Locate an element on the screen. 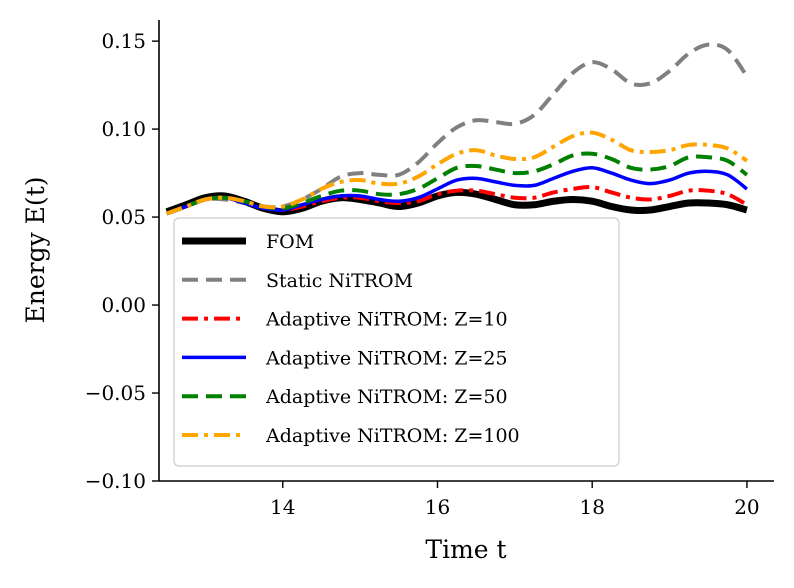  legend-label-5: Adaptive NiTROM: Z=50 is located at coordinates (386, 397).